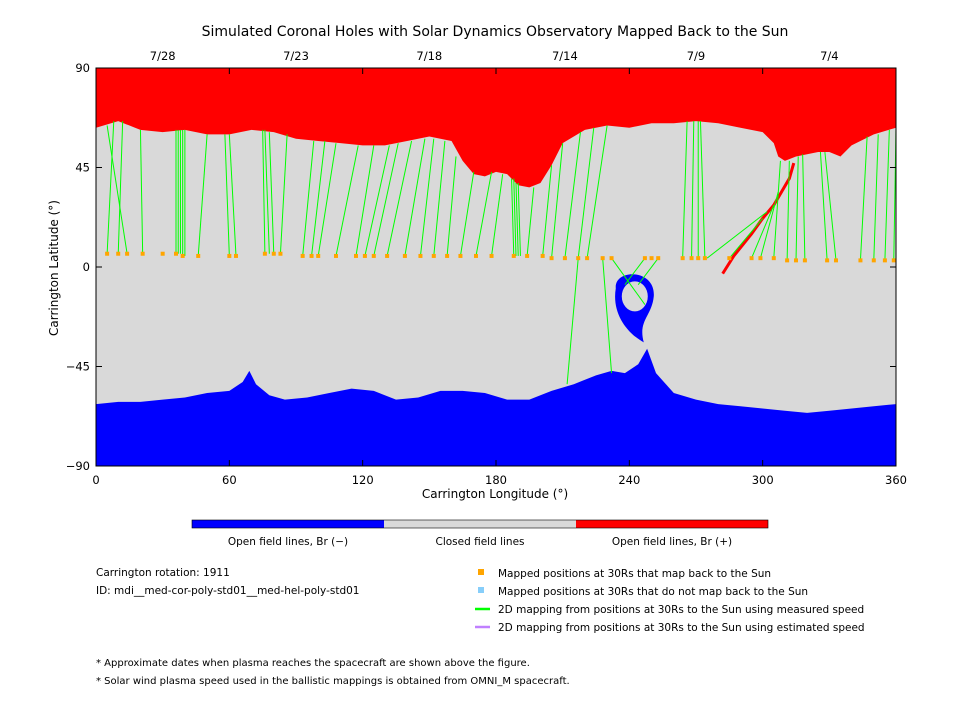  I want to click on y-tick-label: −45, so click(78, 367).